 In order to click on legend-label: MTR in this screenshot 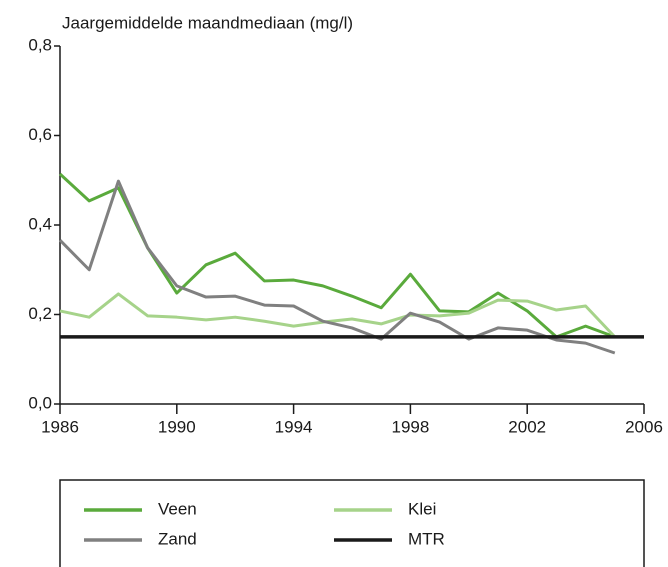, I will do `click(426, 538)`.